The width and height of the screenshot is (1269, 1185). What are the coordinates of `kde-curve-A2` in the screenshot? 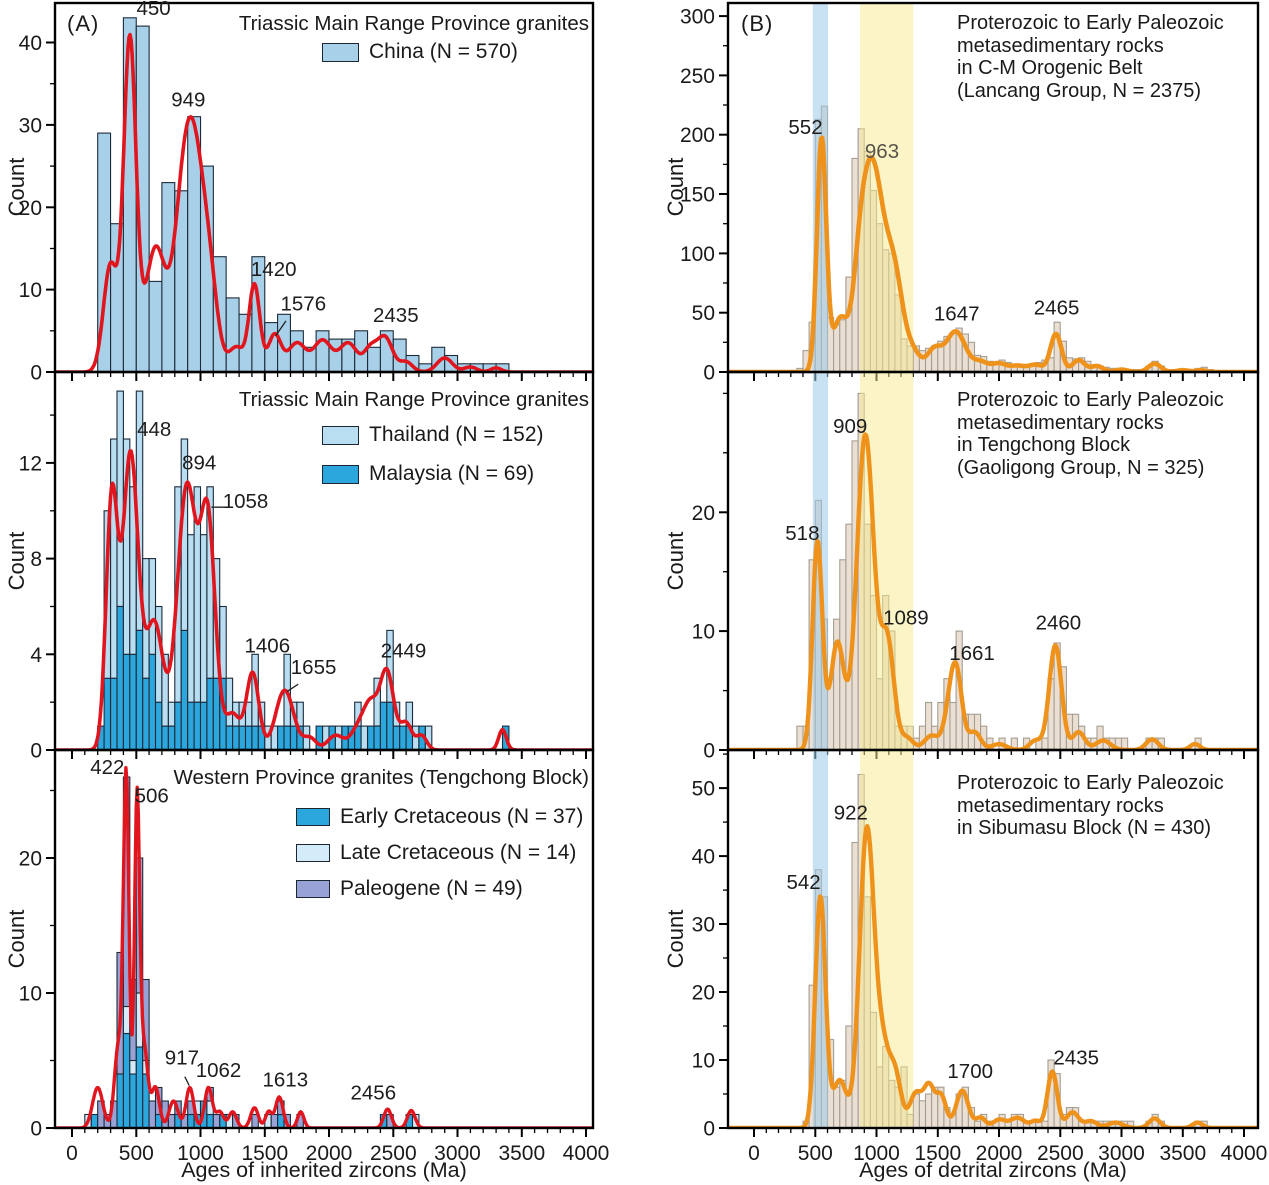 It's located at (324, 599).